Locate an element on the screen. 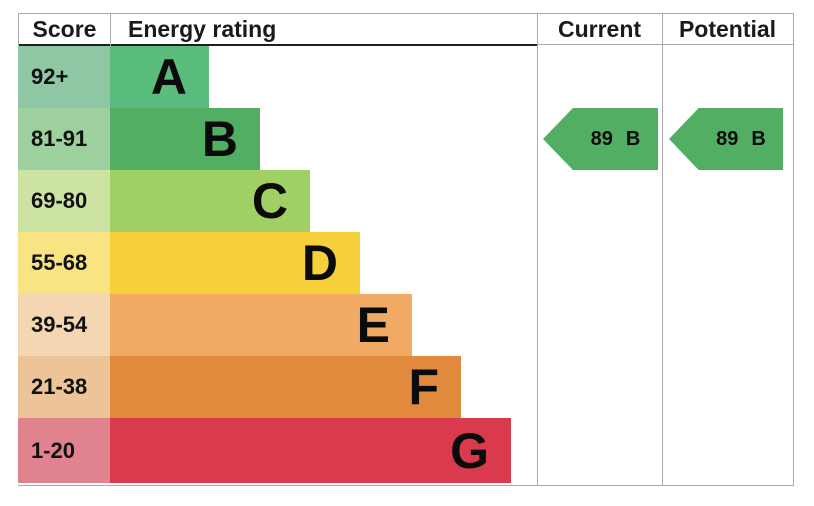 The width and height of the screenshot is (814, 506). potential-score-value: 89 is located at coordinates (727, 138).